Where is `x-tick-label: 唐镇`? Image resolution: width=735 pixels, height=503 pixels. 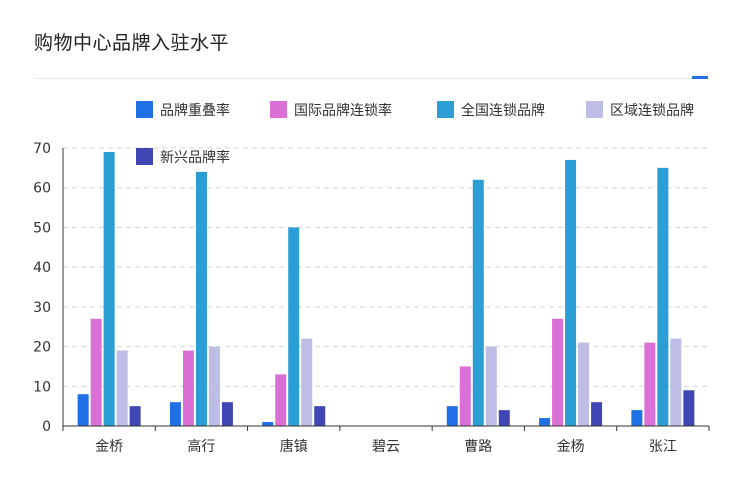
x-tick-label: 唐镇 is located at coordinates (294, 446).